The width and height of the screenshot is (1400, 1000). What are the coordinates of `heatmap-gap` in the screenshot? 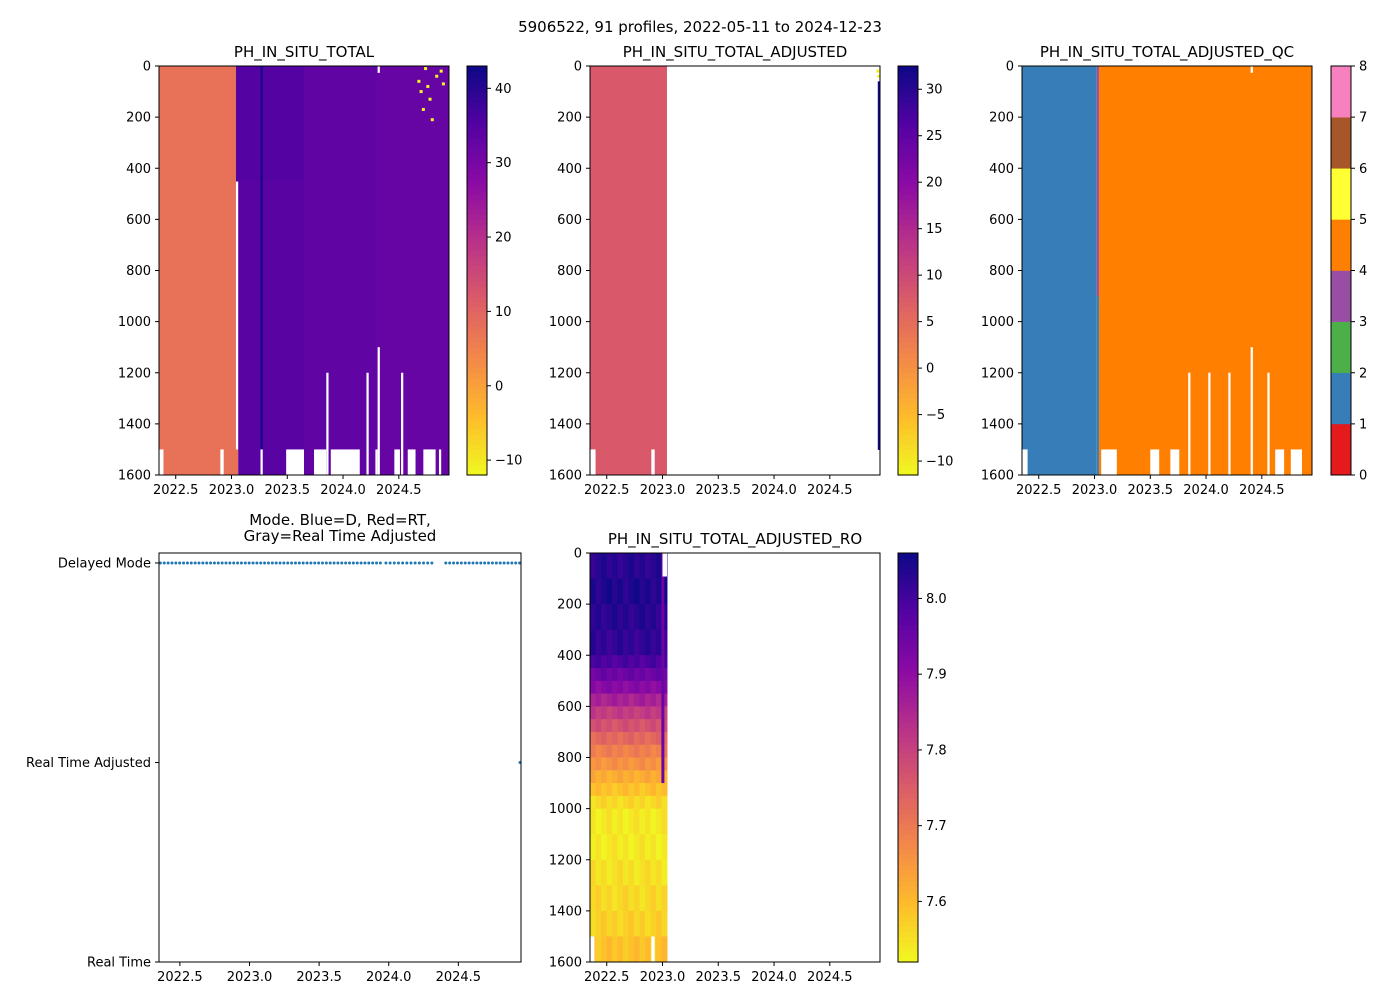 It's located at (1189, 423).